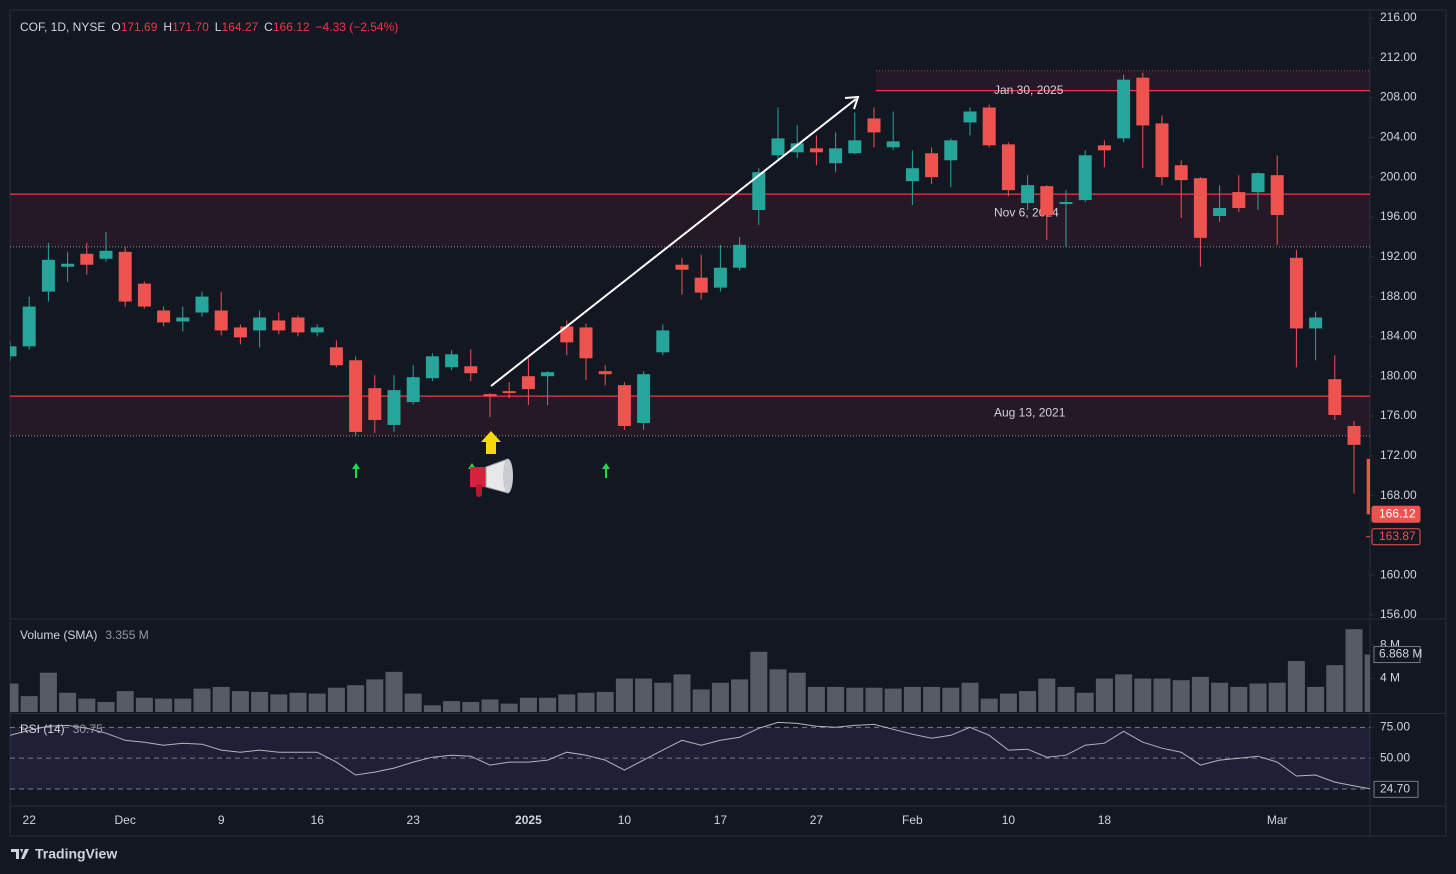 This screenshot has width=1456, height=874. What do you see at coordinates (20, 854) in the screenshot?
I see `logo` at bounding box center [20, 854].